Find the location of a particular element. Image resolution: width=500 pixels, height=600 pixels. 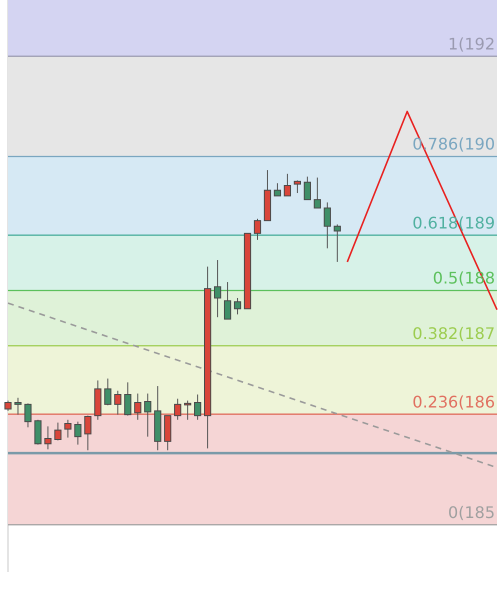

ref-line-label: 0.382(187 is located at coordinates (453, 333).